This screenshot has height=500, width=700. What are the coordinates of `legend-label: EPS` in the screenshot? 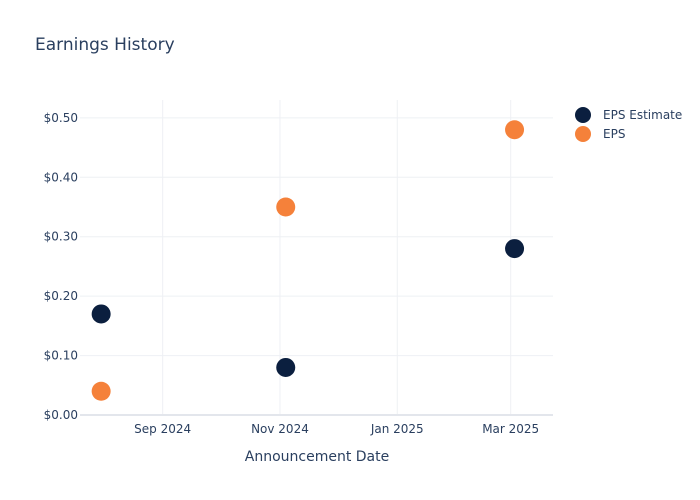 It's located at (614, 134).